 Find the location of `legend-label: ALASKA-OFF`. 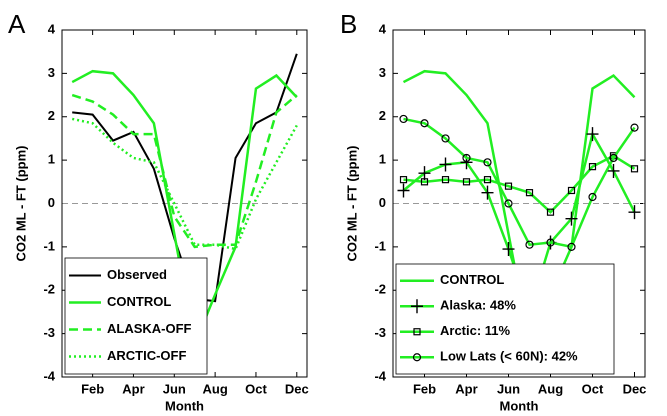

legend-label: ALASKA-OFF is located at coordinates (149, 328).